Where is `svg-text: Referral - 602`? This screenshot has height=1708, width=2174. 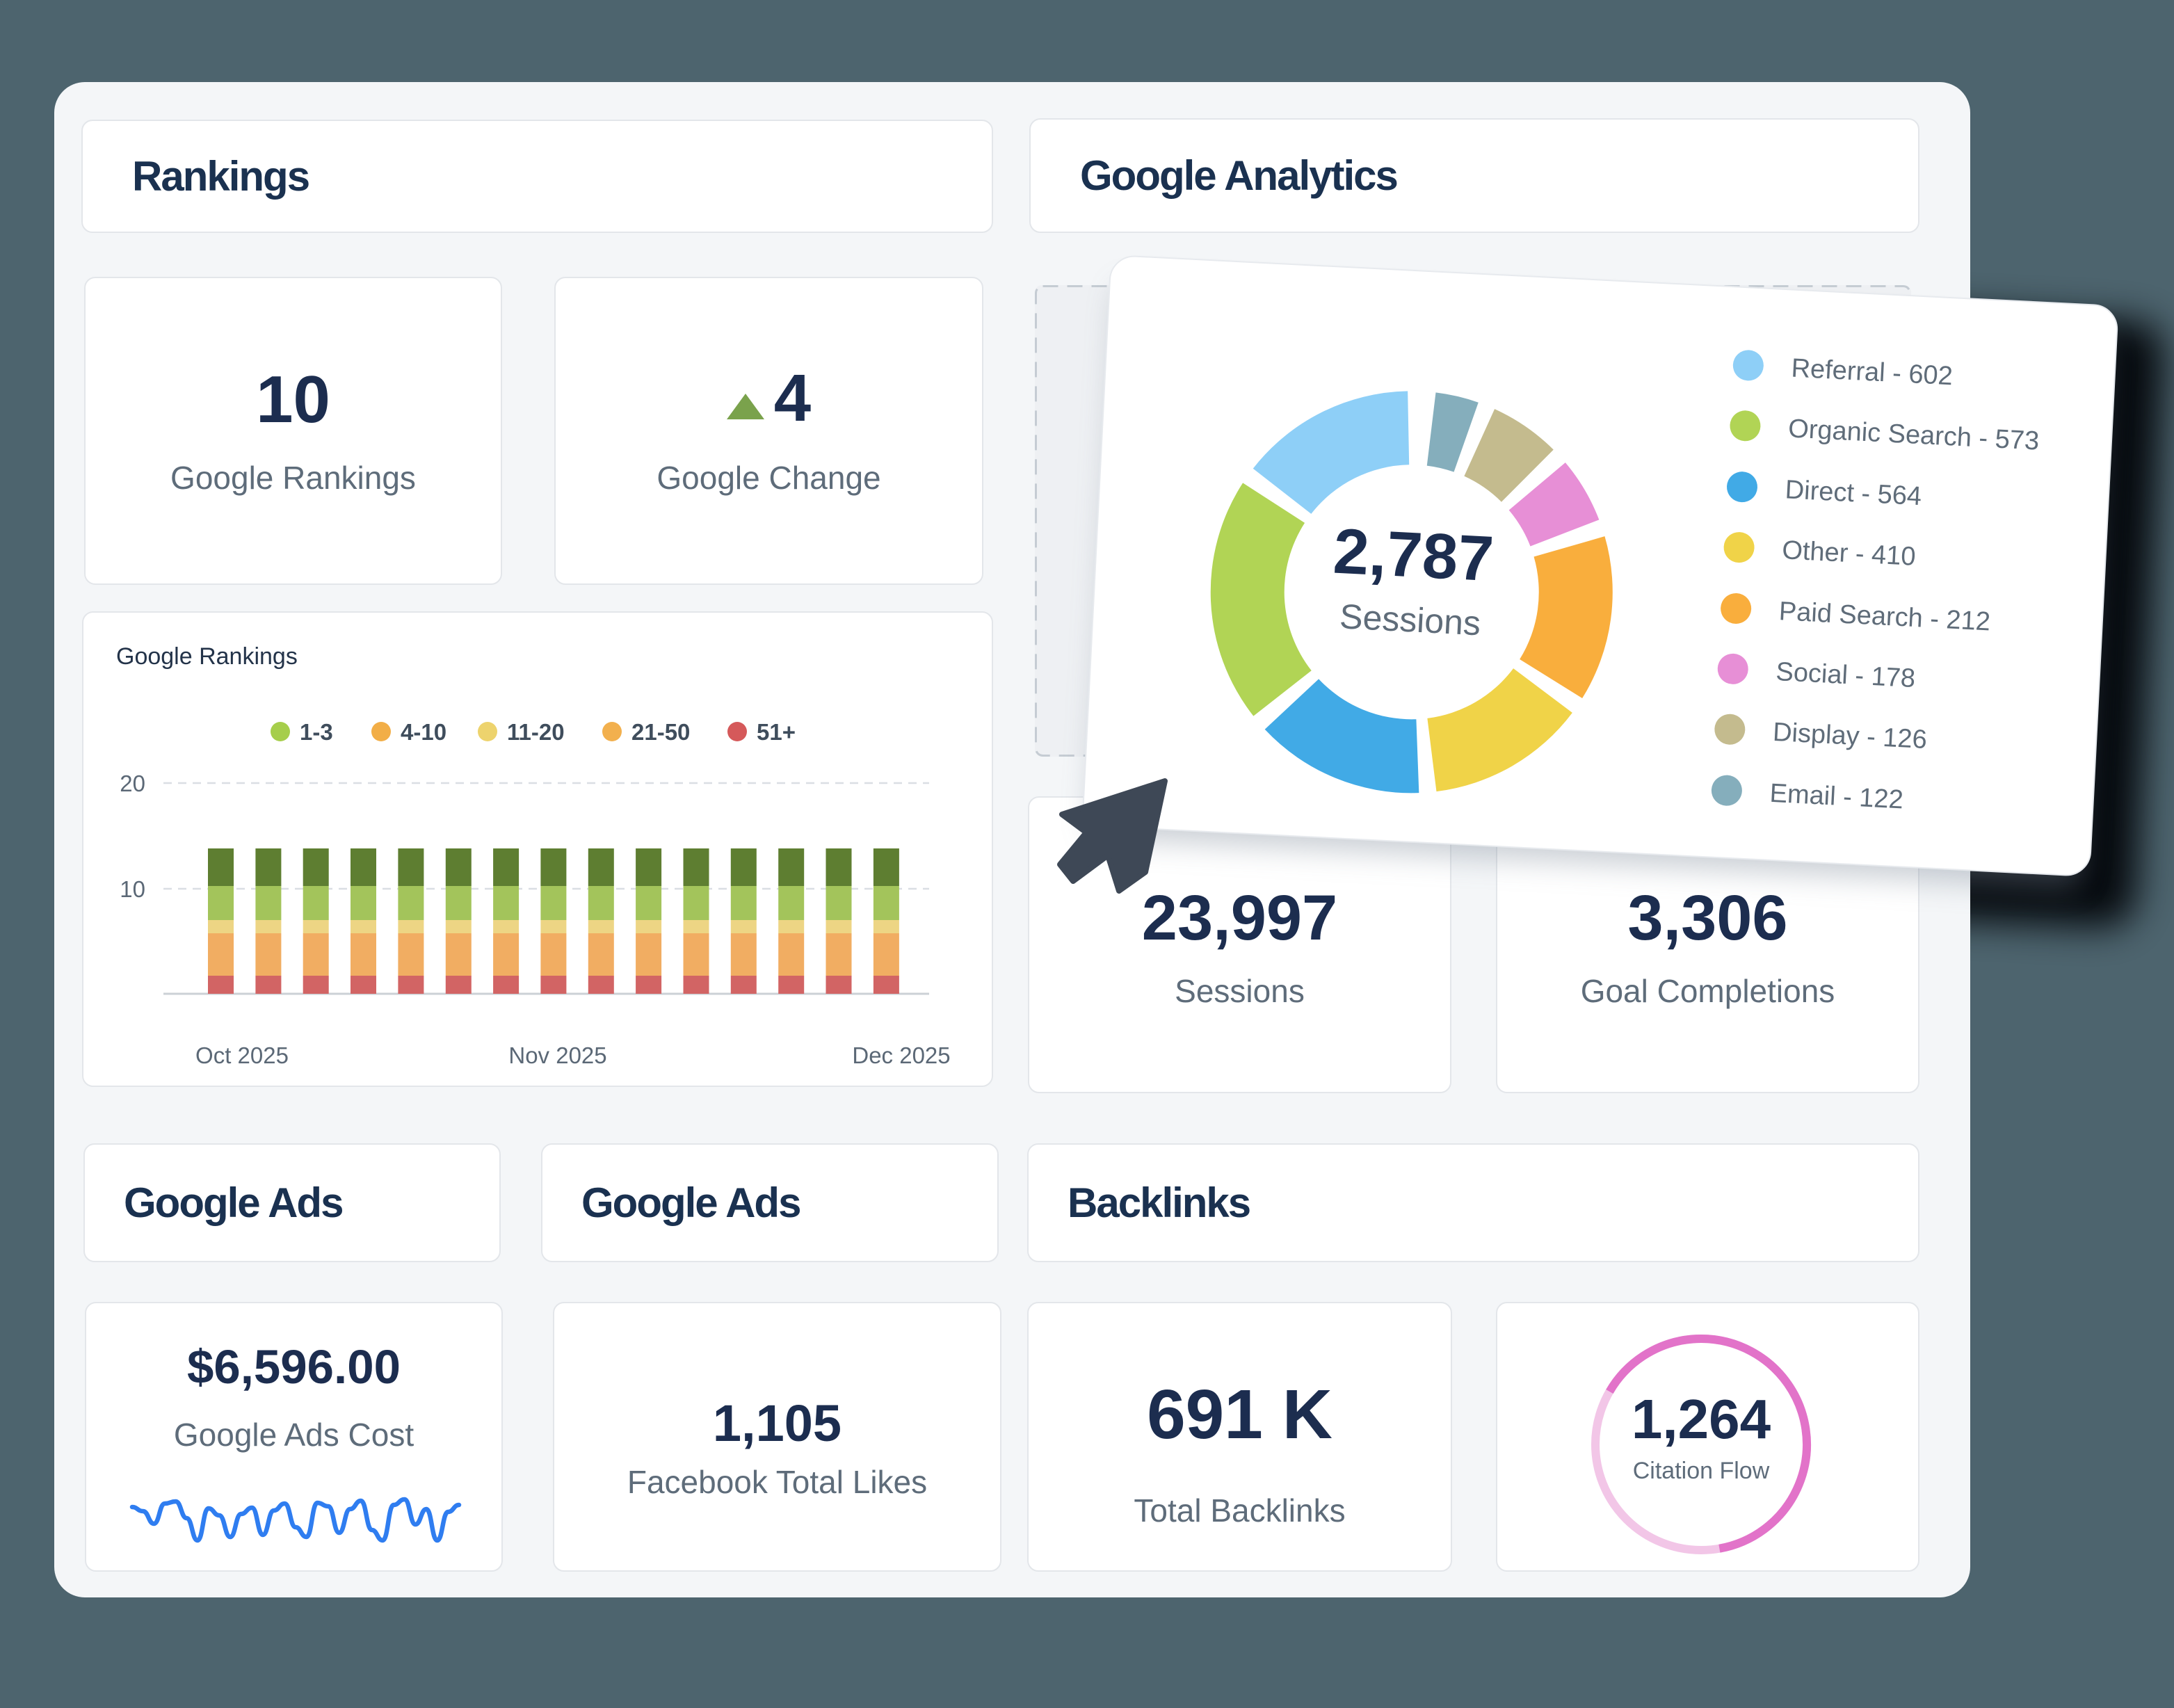
svg-text: Referral - 602 is located at coordinates (1872, 373).